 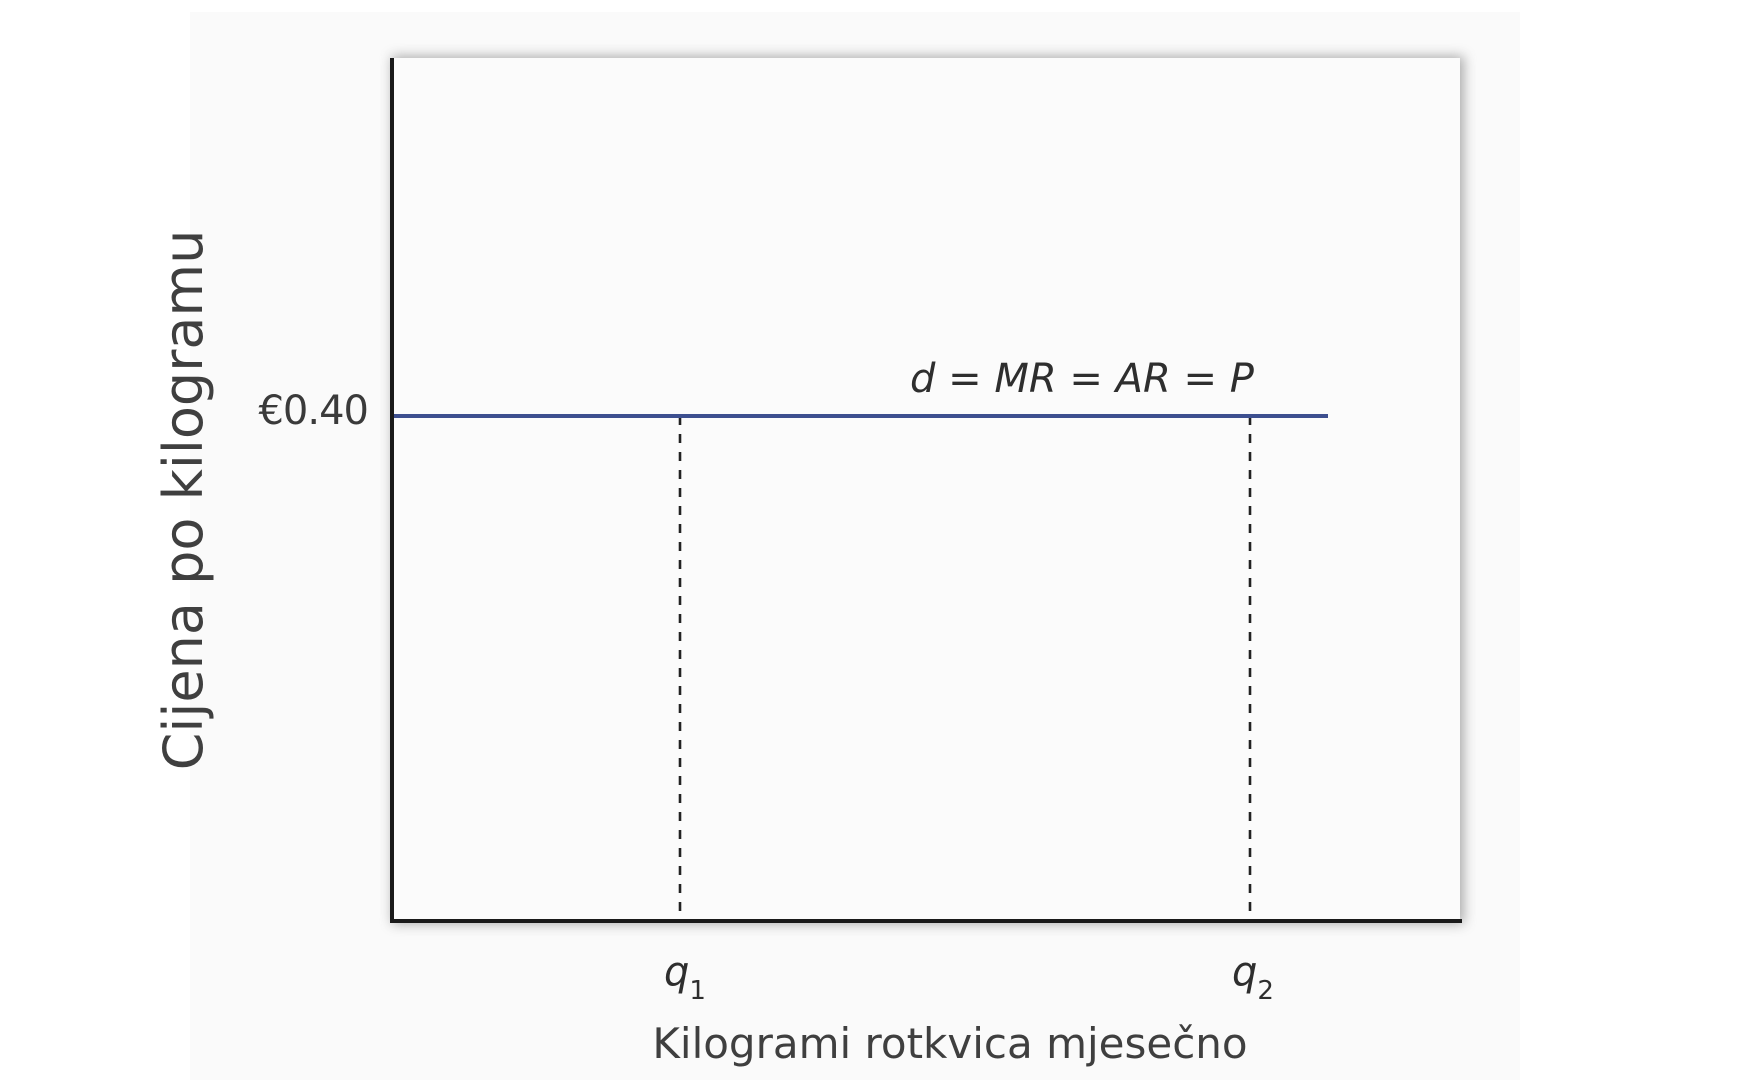 I want to click on x-tick-q2-subscript: 2, so click(x=1265, y=991).